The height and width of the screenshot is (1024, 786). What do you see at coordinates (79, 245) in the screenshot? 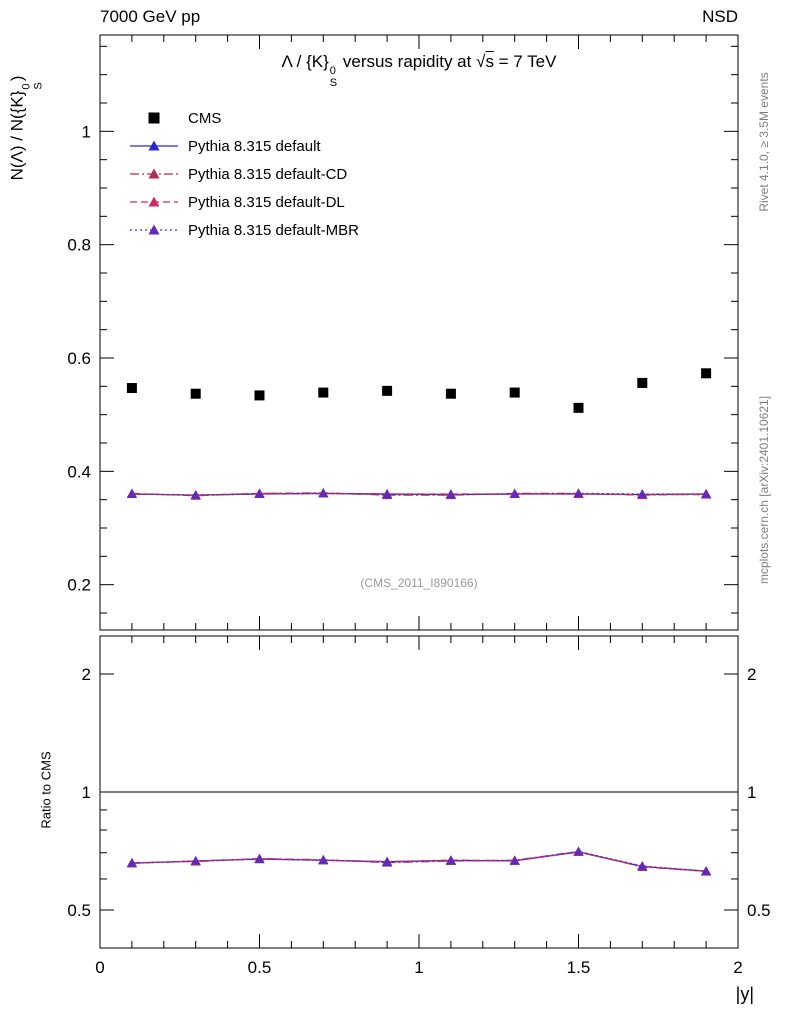
I see `svg-text: 0.8` at bounding box center [79, 245].